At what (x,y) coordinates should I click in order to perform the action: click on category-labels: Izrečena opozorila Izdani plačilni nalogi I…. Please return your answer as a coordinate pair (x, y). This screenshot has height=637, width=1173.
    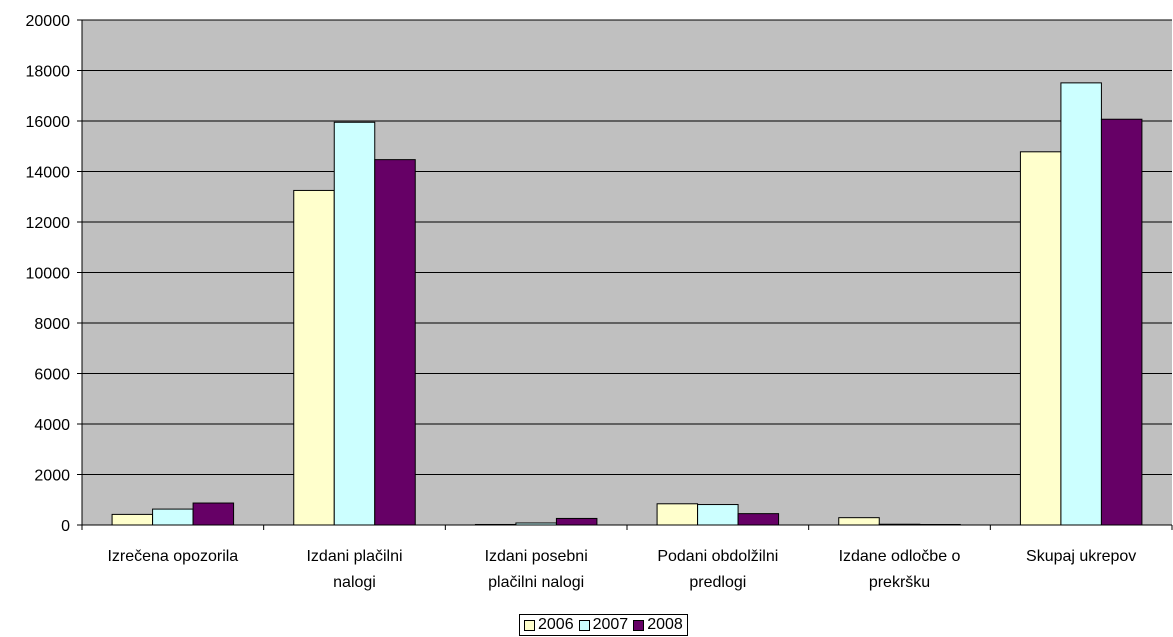
    Looking at the image, I should click on (621, 569).